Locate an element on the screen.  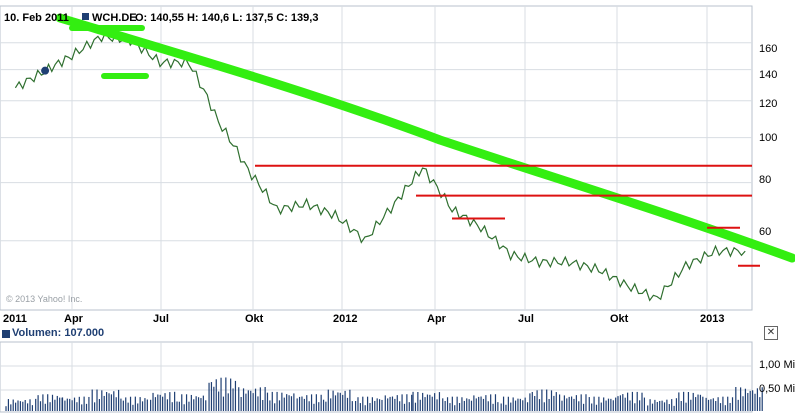
y-tick-label: 160 is located at coordinates (768, 49).